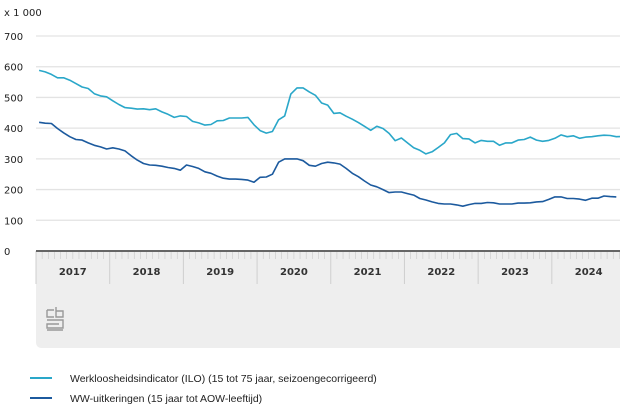 The height and width of the screenshot is (413, 620). Describe the element at coordinates (294, 272) in the screenshot. I see `x-tick-label: 2020` at that location.